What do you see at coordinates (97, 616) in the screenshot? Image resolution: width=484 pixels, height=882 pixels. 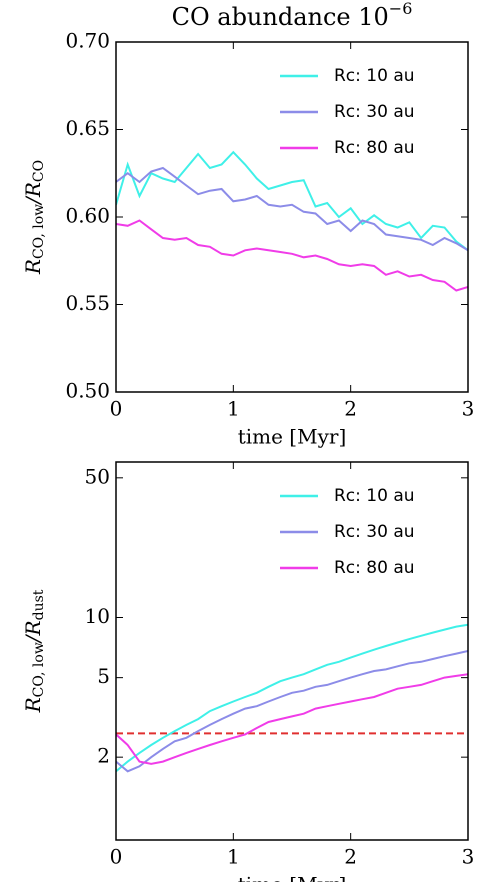 I see `y-tick-label: 10` at bounding box center [97, 616].